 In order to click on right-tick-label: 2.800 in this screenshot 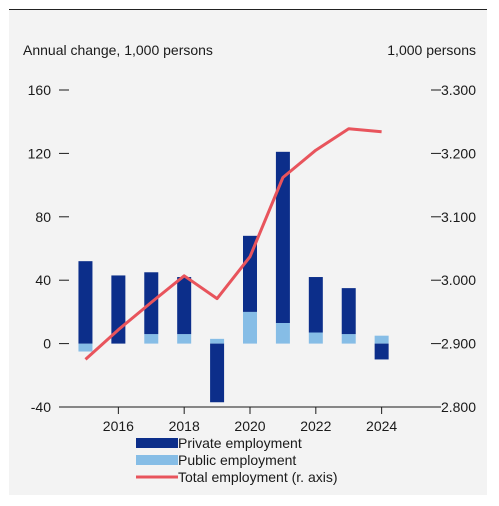, I will do `click(458, 407)`.